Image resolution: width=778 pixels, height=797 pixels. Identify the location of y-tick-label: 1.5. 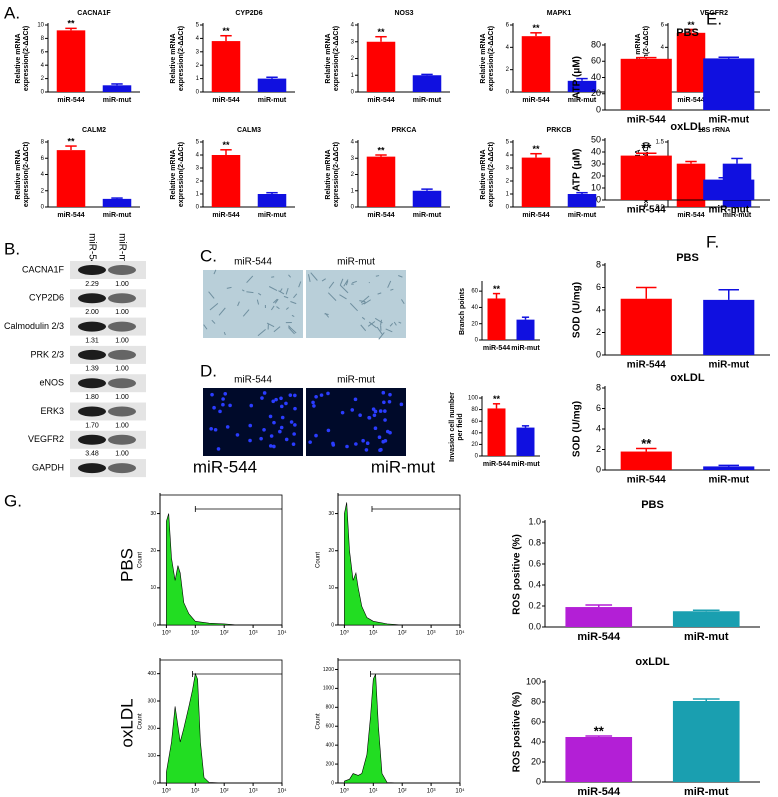
(660, 143).